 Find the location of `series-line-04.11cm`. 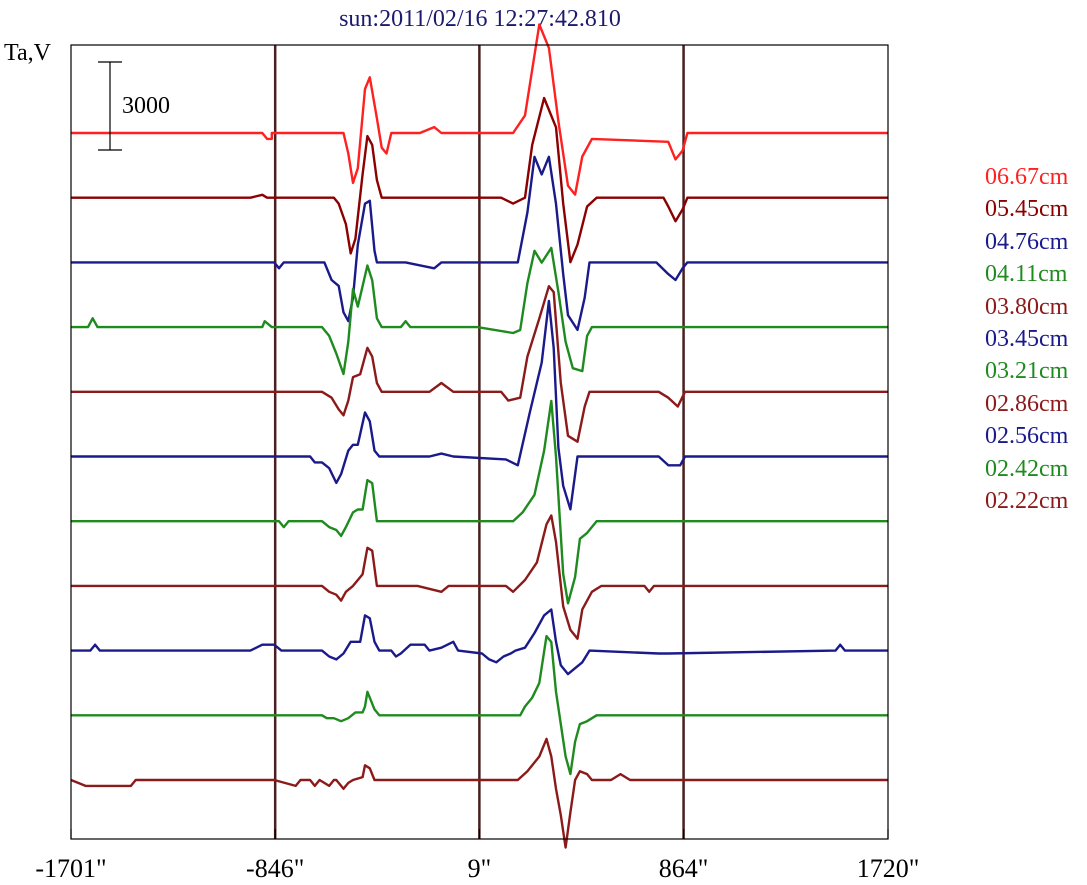

series-line-04.11cm is located at coordinates (479, 311).